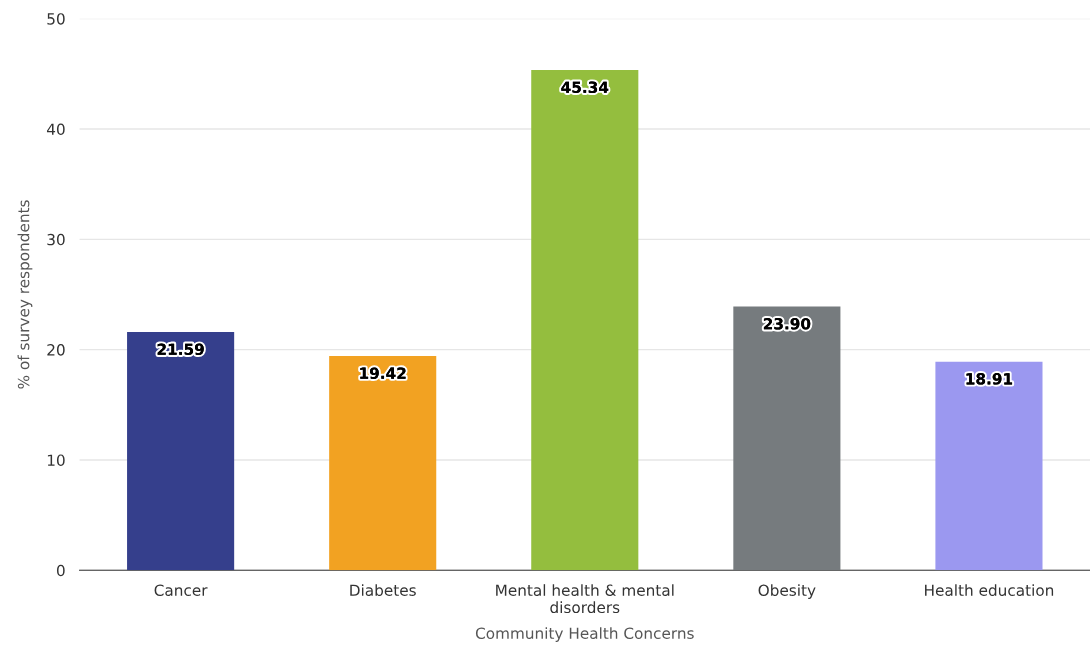 The height and width of the screenshot is (667, 1090). What do you see at coordinates (989, 379) in the screenshot?
I see `data-label: 18.91` at bounding box center [989, 379].